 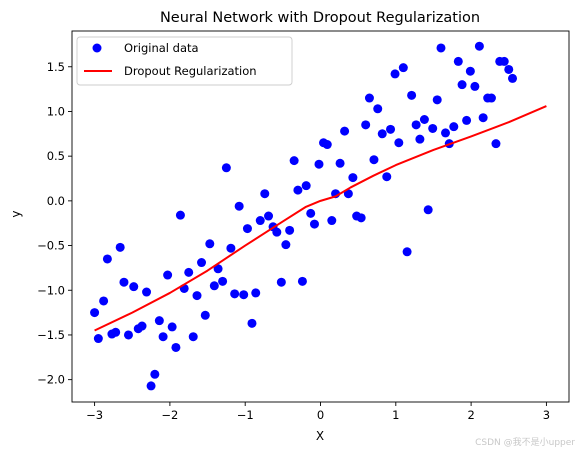 What do you see at coordinates (51, 380) in the screenshot?
I see `y-tick-label: −2.0` at bounding box center [51, 380].